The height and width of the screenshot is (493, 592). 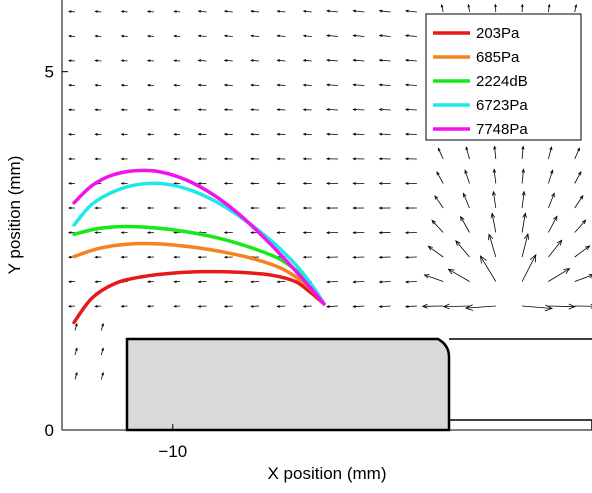 What do you see at coordinates (14, 215) in the screenshot?
I see `y-axis-label: Y position (mm)` at bounding box center [14, 215].